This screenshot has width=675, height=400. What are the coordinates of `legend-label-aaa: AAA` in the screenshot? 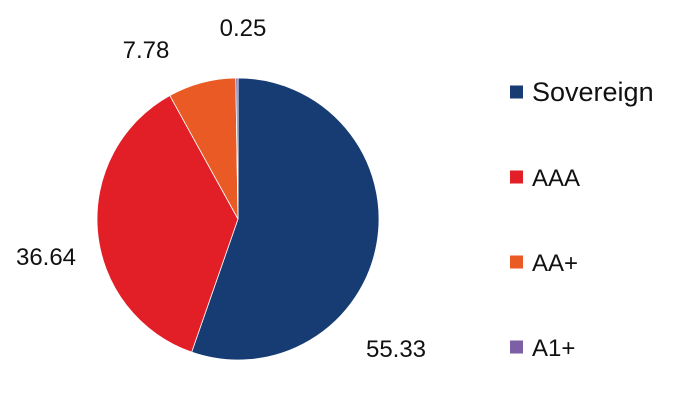 It's located at (556, 178).